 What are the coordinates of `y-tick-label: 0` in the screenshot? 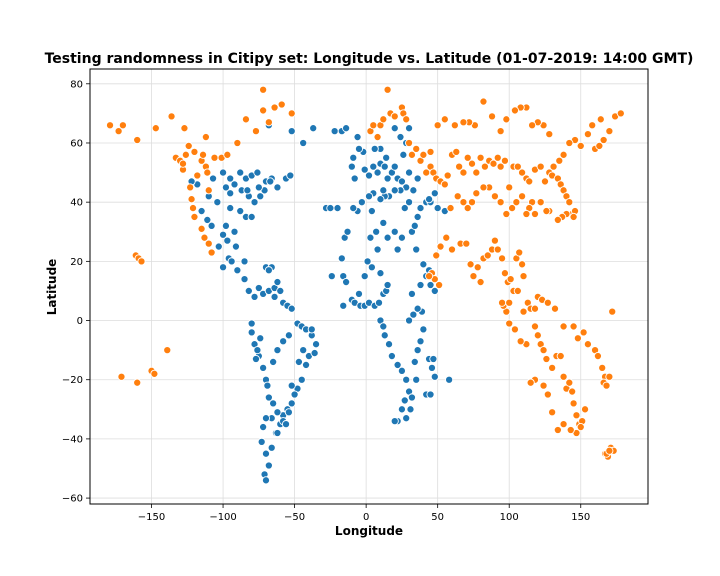 It's located at (80, 321).